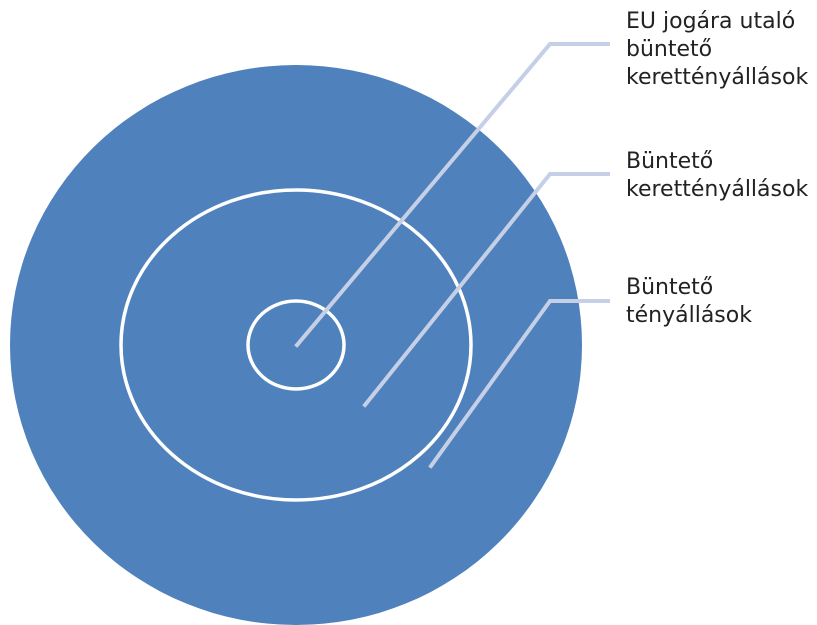 Image resolution: width=817 pixels, height=625 pixels. Describe the element at coordinates (717, 49) in the screenshot. I see `label-eu-jogara-utalo: EU jogára utaló büntető kerettényállások` at that location.